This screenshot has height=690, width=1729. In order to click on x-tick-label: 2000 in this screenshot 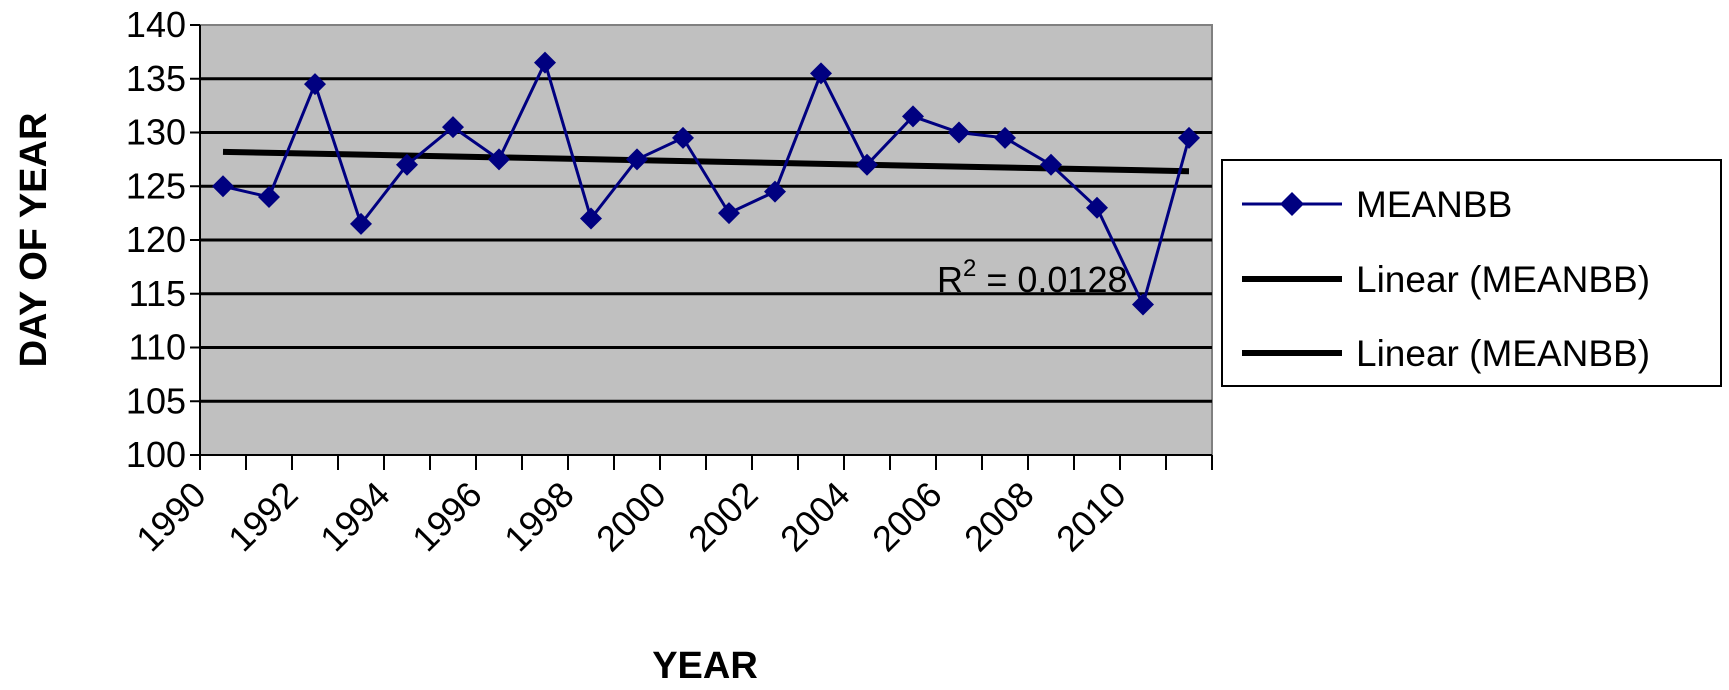, I will do `click(631, 517)`.